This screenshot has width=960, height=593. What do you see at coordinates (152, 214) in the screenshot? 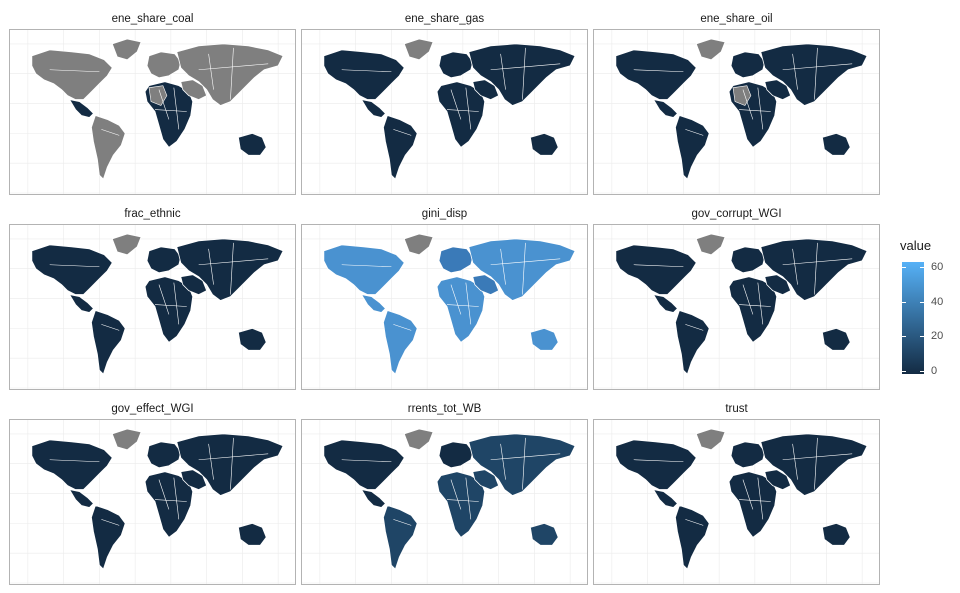
I see `facet-strip-title: frac_ethnic` at bounding box center [152, 214].